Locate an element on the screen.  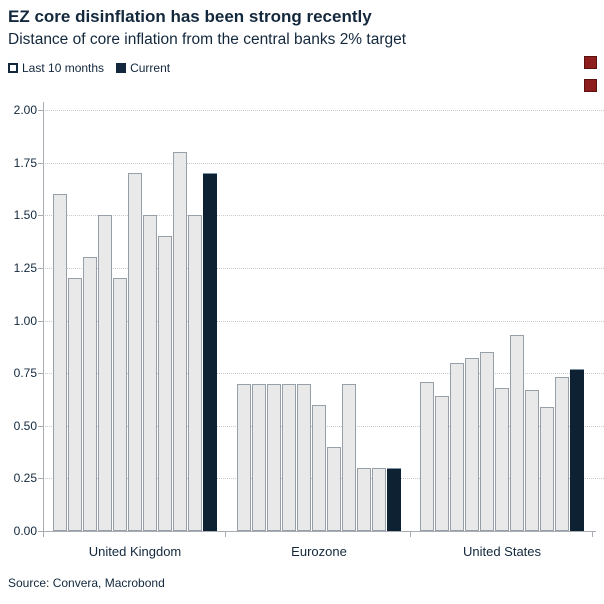
legend-item-current: Current is located at coordinates (143, 68).